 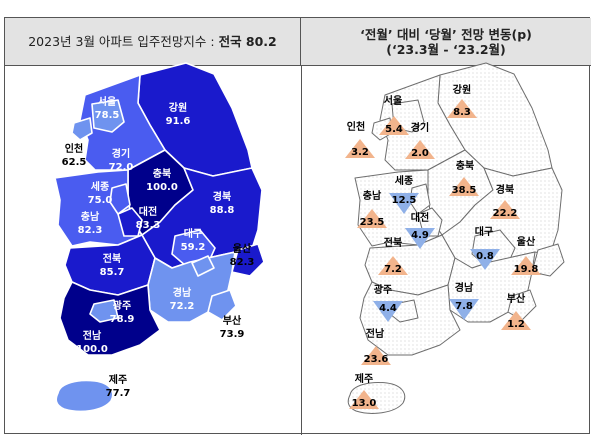 What do you see at coordinates (464, 287) in the screenshot?
I see `right-region-name-gyeongnam: 경남` at bounding box center [464, 287].